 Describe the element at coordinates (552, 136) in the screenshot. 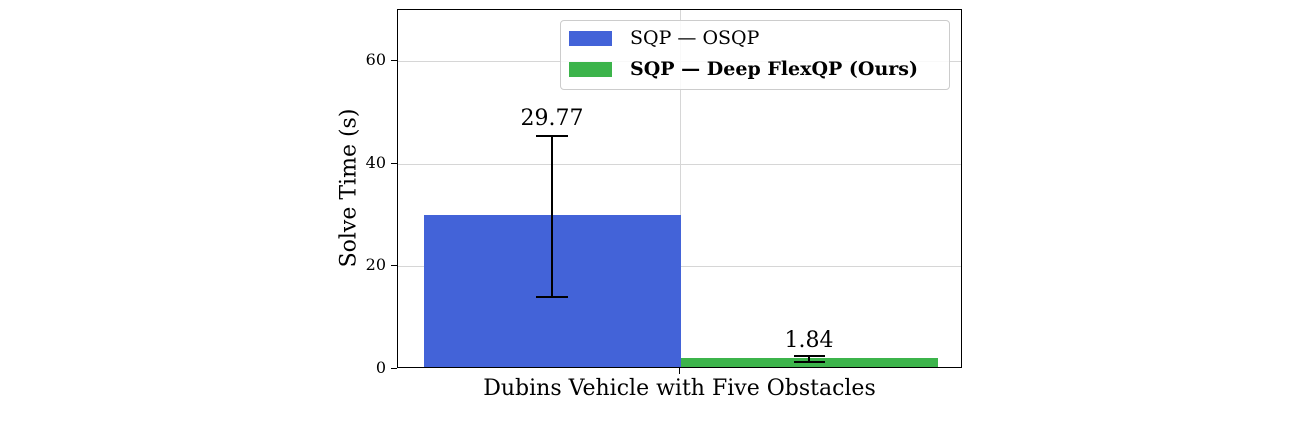

I see `errorbar-cap-top-osqp` at that location.